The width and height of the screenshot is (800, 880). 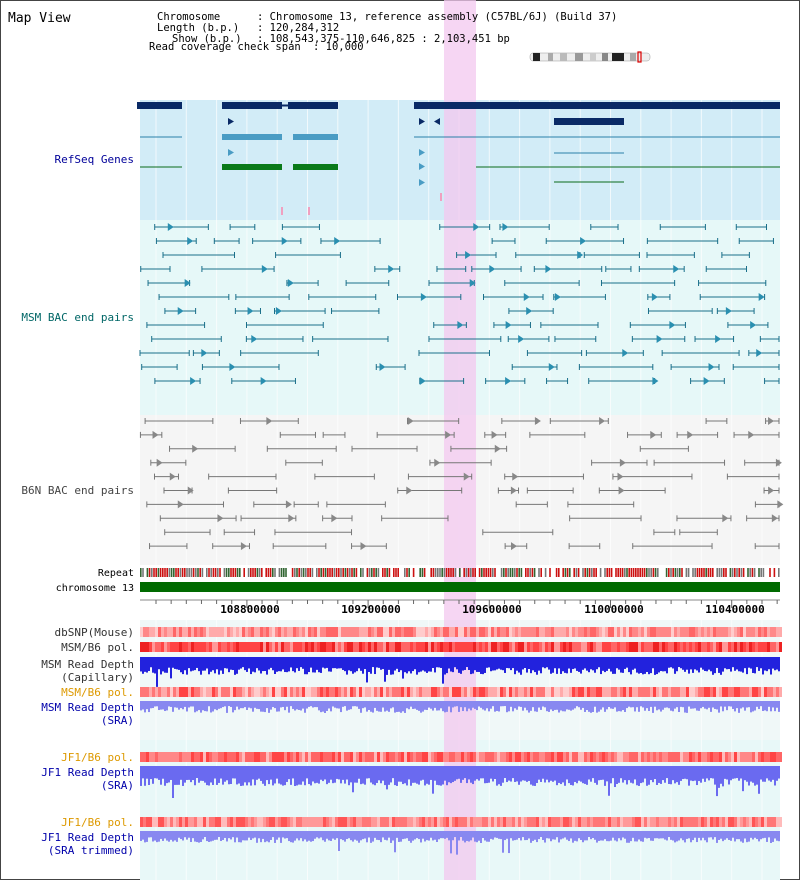 What do you see at coordinates (97, 757) in the screenshot?
I see `jf1-b6-pol-label: JF1/B6 pol.` at bounding box center [97, 757].